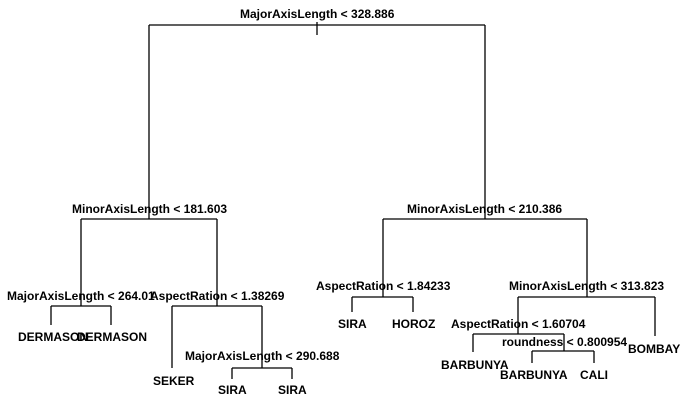 This screenshot has height=403, width=683. Describe the element at coordinates (594, 375) in the screenshot. I see `leaf-label-l10: CALI` at that location.